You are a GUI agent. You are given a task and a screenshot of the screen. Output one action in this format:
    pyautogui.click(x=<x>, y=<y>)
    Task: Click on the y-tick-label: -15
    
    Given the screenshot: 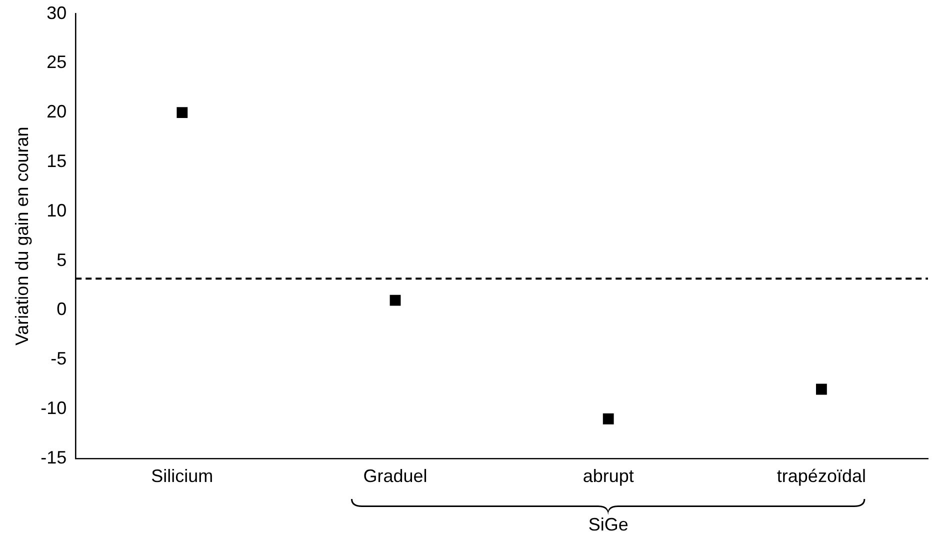 What is the action you would take?
    pyautogui.click(x=53, y=457)
    